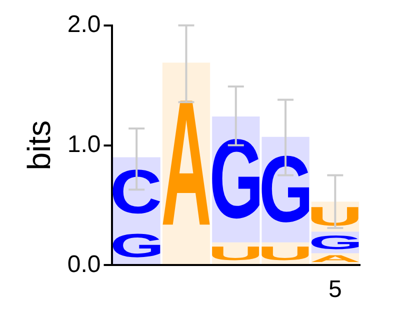  I want to click on y-tick-label: 1.0, so click(84, 144).